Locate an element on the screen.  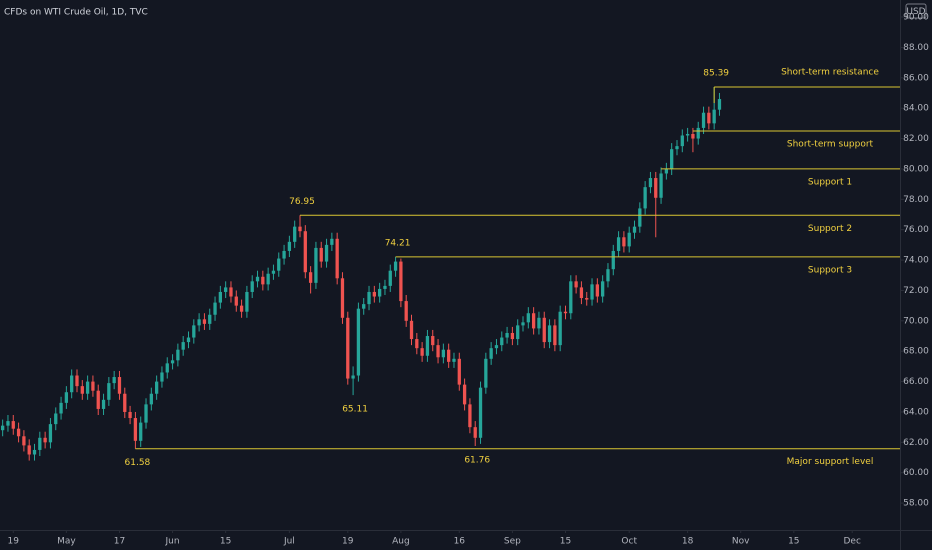
x-tick-label: 17 is located at coordinates (119, 542).